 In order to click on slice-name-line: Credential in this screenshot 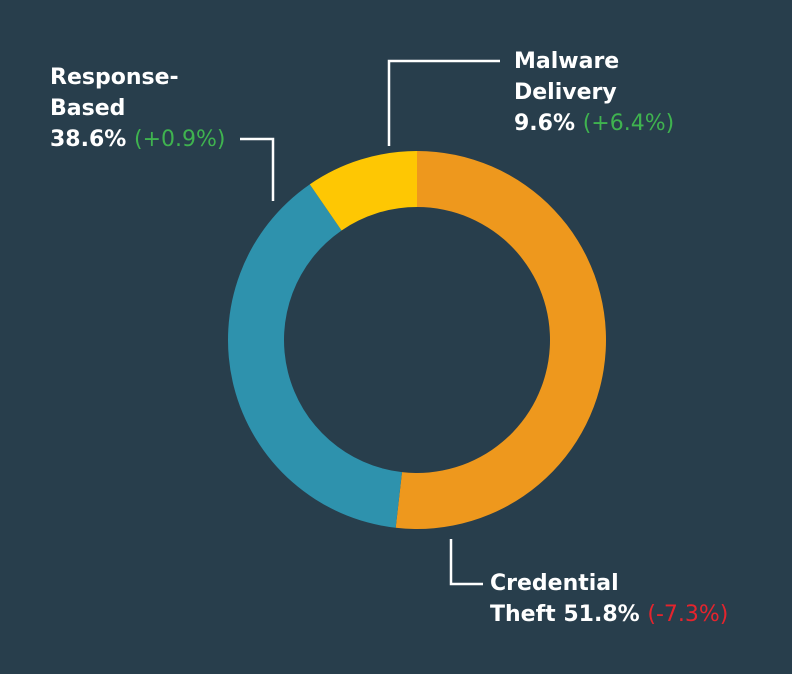, I will do `click(554, 583)`.